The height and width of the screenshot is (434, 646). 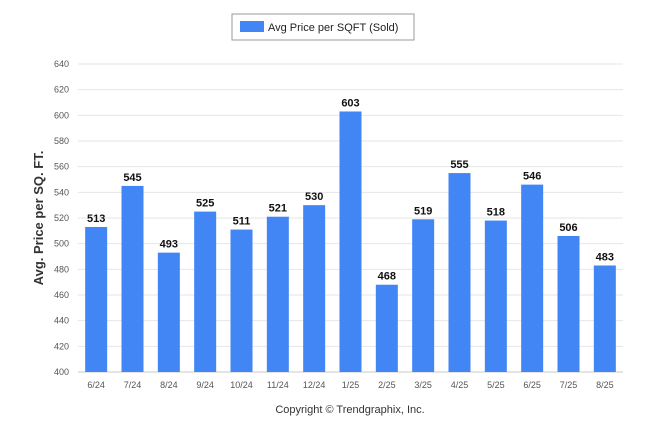 I want to click on y-tick-label: 480, so click(x=61, y=269).